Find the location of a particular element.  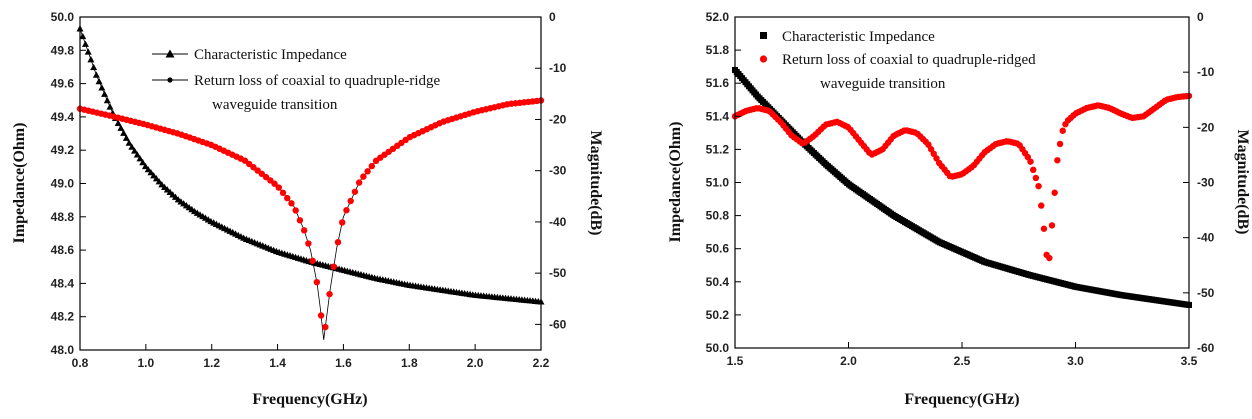

legend-marker-triangle is located at coordinates (170, 53).